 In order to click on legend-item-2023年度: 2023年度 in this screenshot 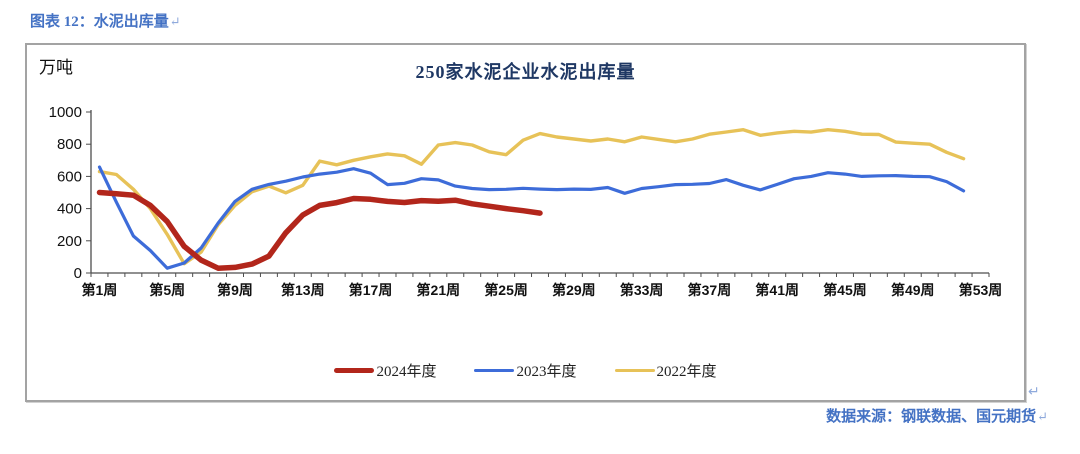, I will do `click(525, 370)`.